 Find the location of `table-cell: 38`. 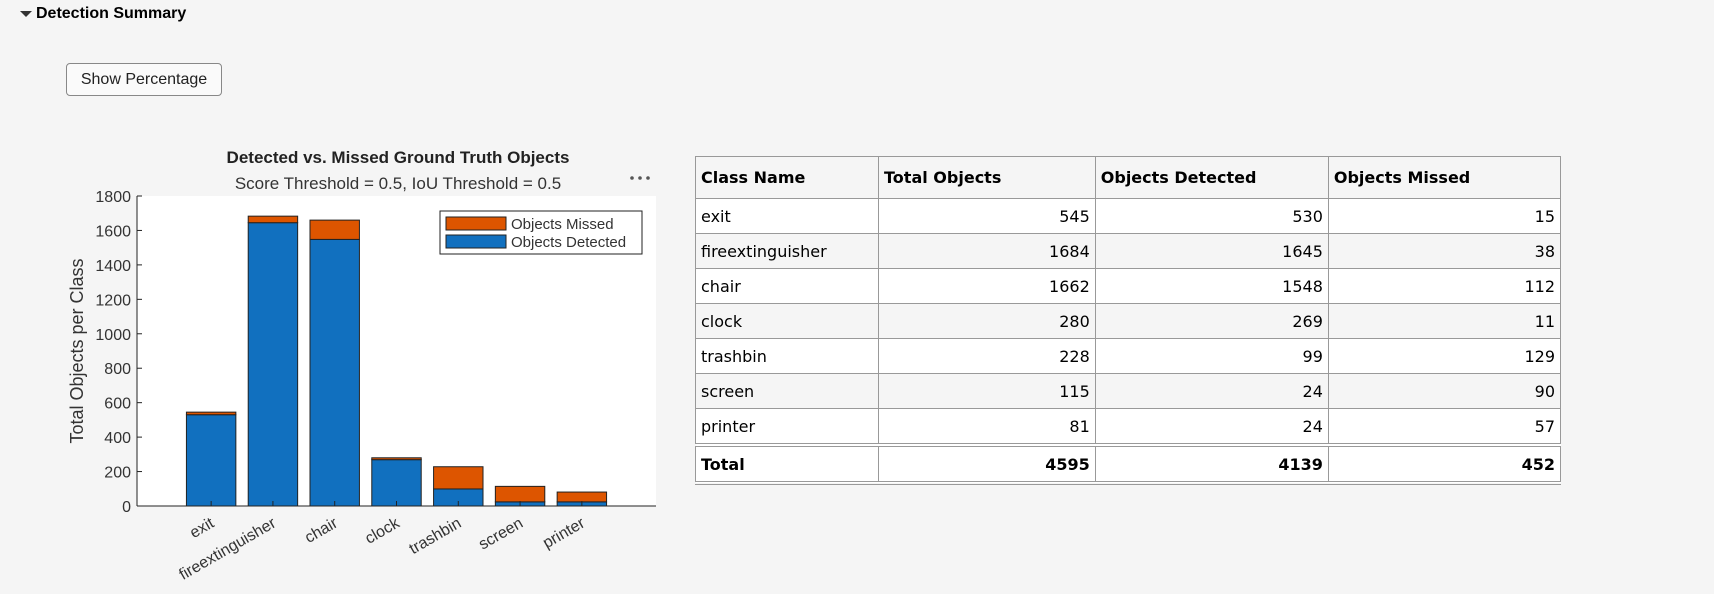

table-cell: 38 is located at coordinates (1444, 251).